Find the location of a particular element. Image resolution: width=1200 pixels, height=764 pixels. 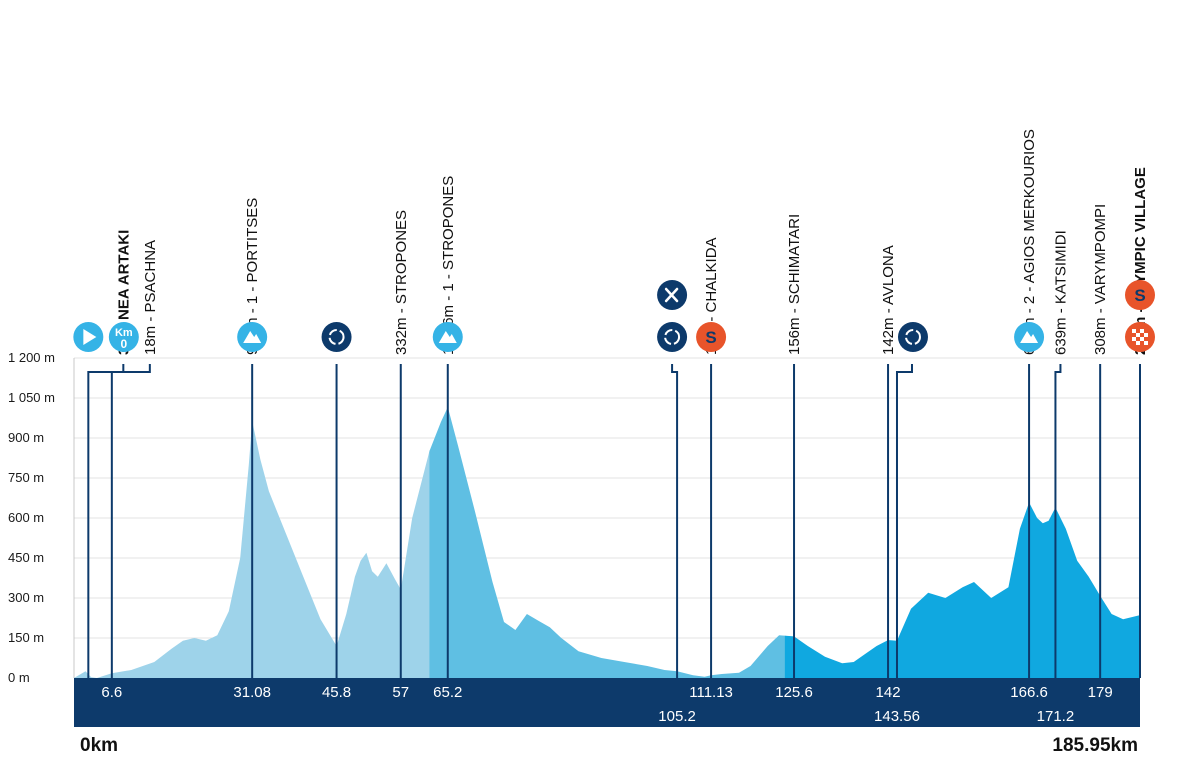

distance-label: 65.2 is located at coordinates (447, 692).